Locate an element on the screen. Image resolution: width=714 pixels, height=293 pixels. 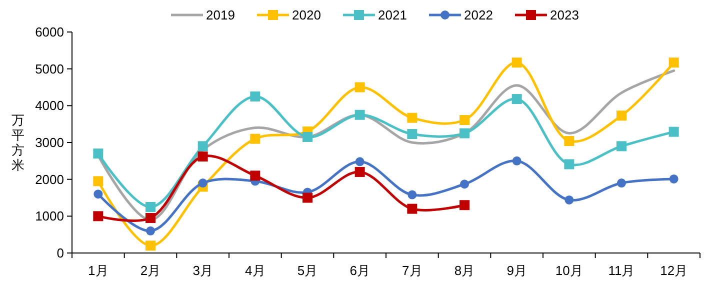
y-tick-label: 2000 is located at coordinates (49, 179).